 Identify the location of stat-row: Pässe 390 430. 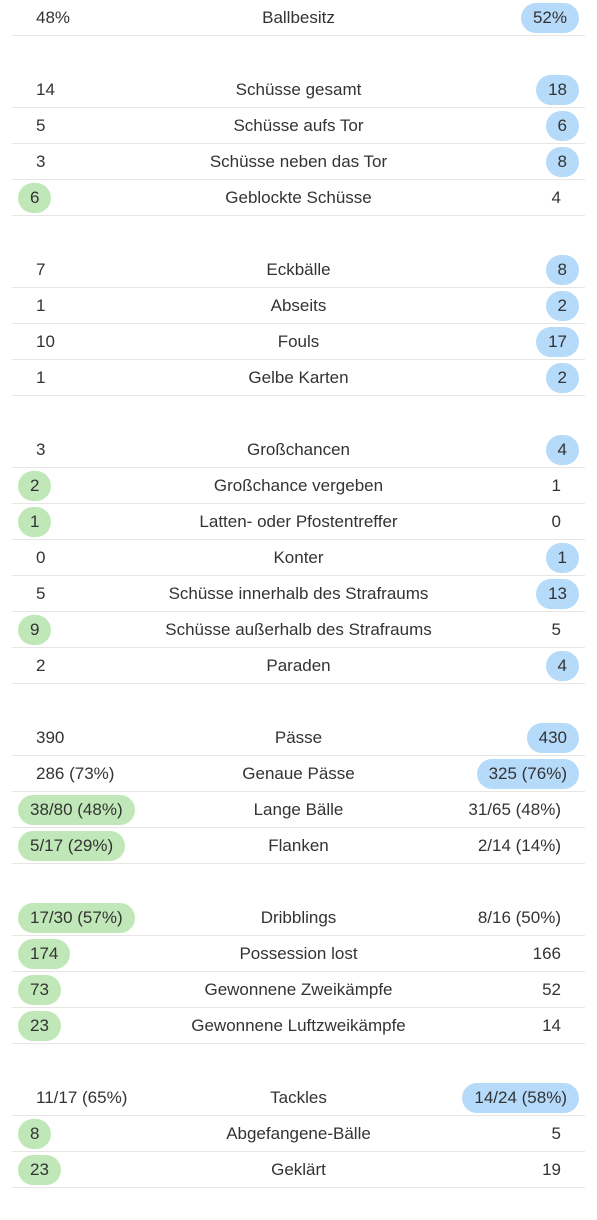
(298, 738).